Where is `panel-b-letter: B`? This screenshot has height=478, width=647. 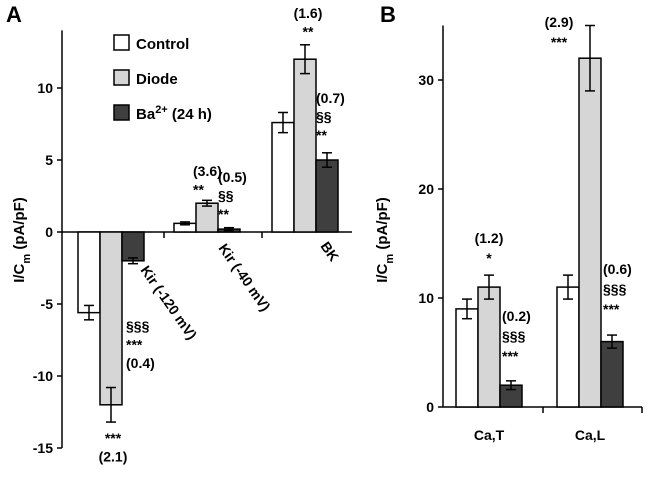 panel-b-letter: B is located at coordinates (388, 14).